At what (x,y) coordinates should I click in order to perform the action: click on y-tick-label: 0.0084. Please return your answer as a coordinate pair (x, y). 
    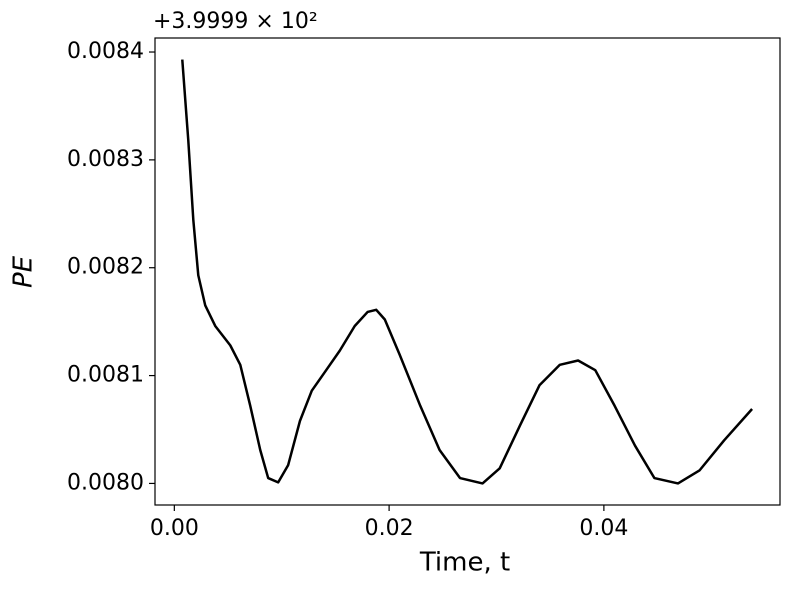
    Looking at the image, I should click on (105, 51).